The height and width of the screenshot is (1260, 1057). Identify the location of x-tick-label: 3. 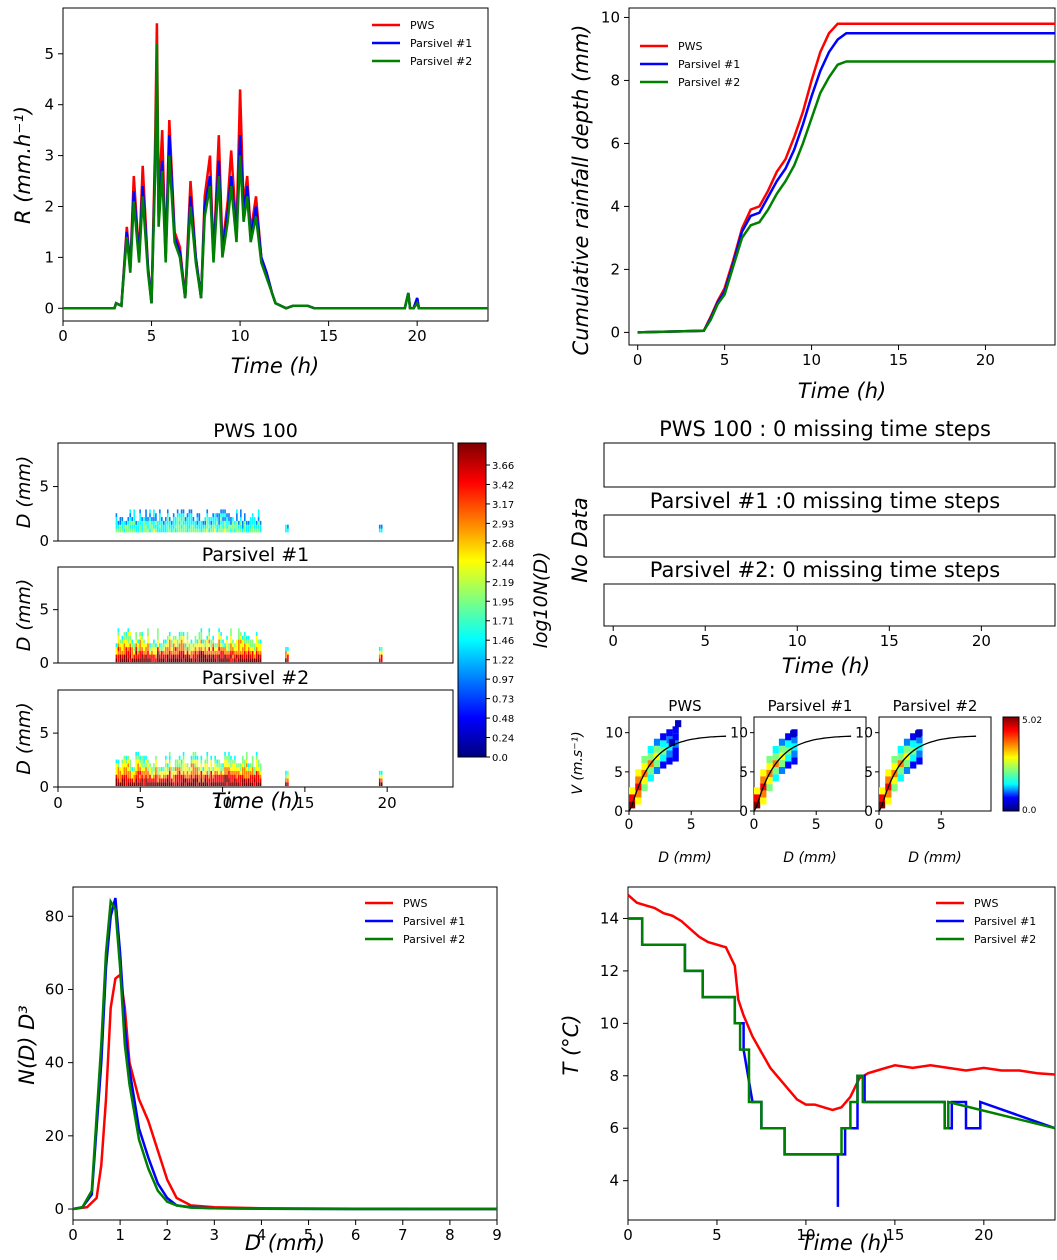
(215, 1235).